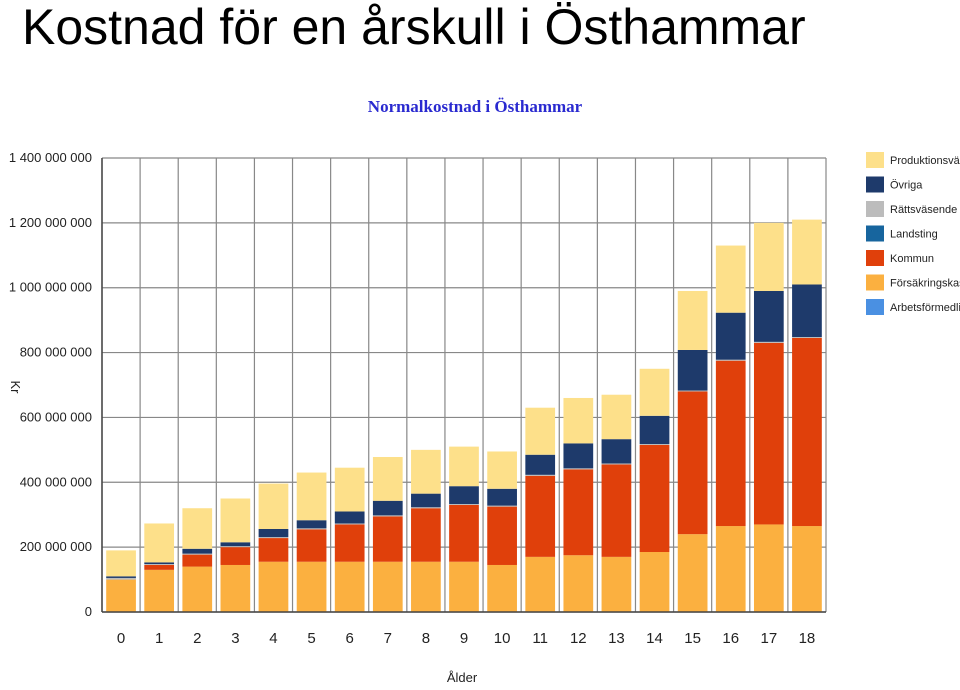 The width and height of the screenshot is (960, 690). I want to click on legend-label: Övriga, so click(906, 186).